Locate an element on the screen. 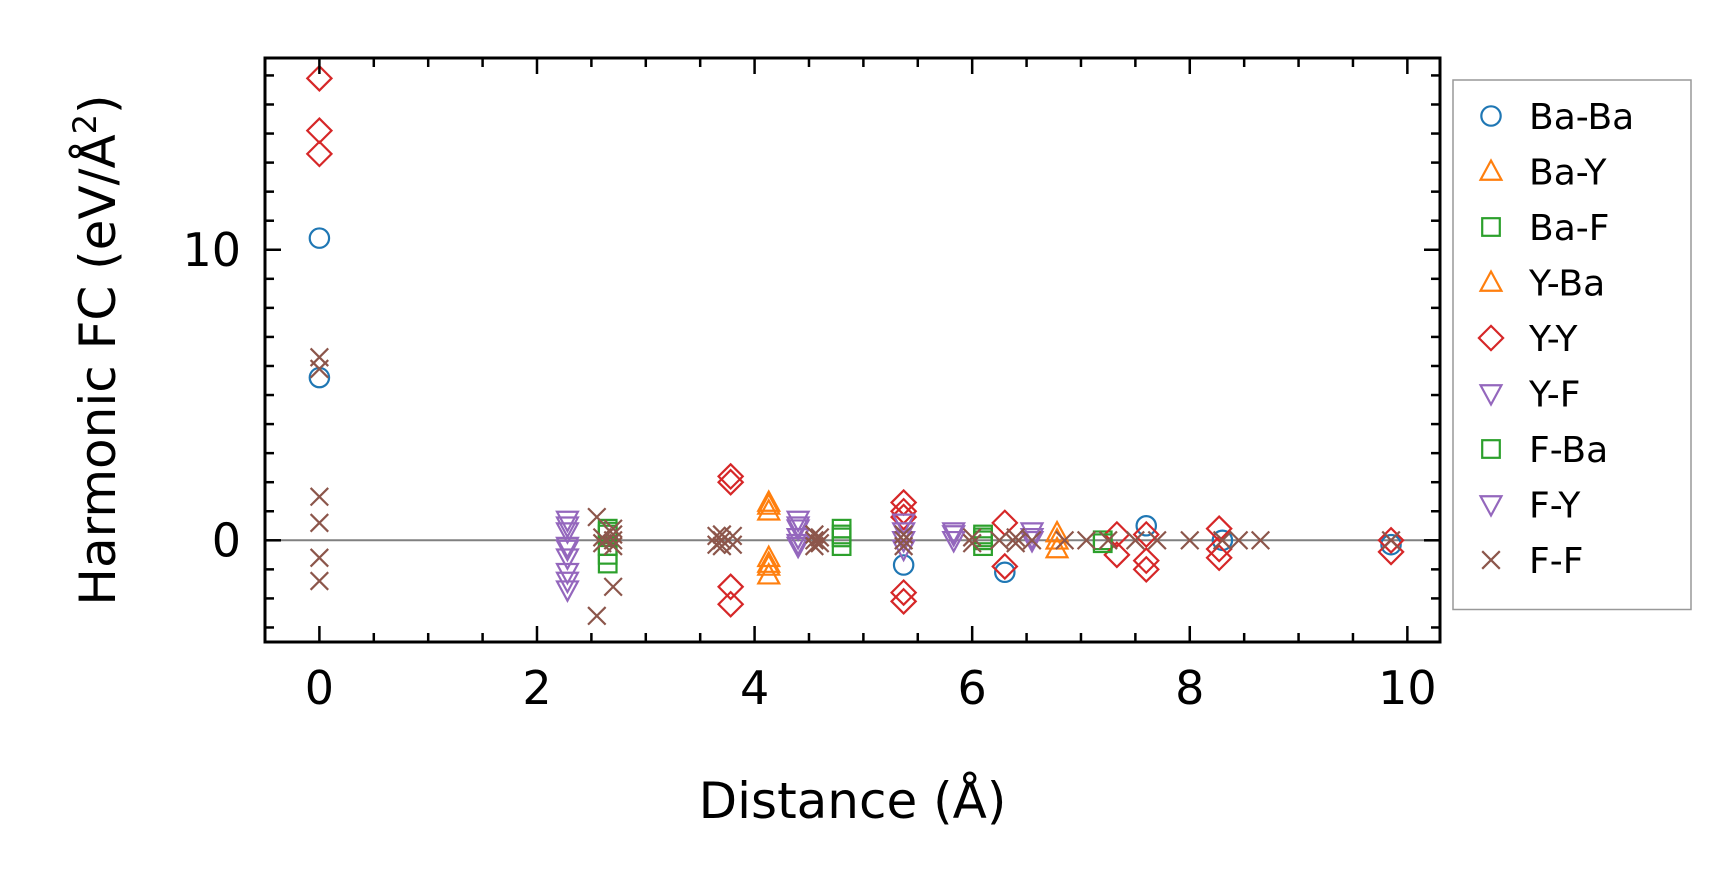 This screenshot has width=1719, height=883. legend-marker-y-f is located at coordinates (1491, 395).